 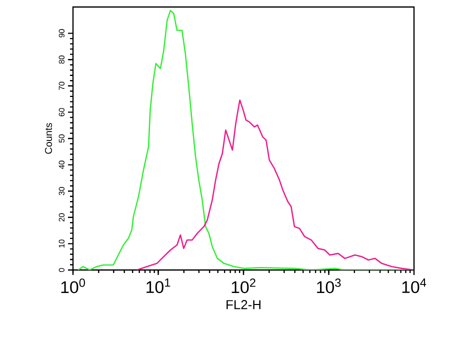 I want to click on x-tick-label: 10$^{4}$, so click(x=414, y=286).